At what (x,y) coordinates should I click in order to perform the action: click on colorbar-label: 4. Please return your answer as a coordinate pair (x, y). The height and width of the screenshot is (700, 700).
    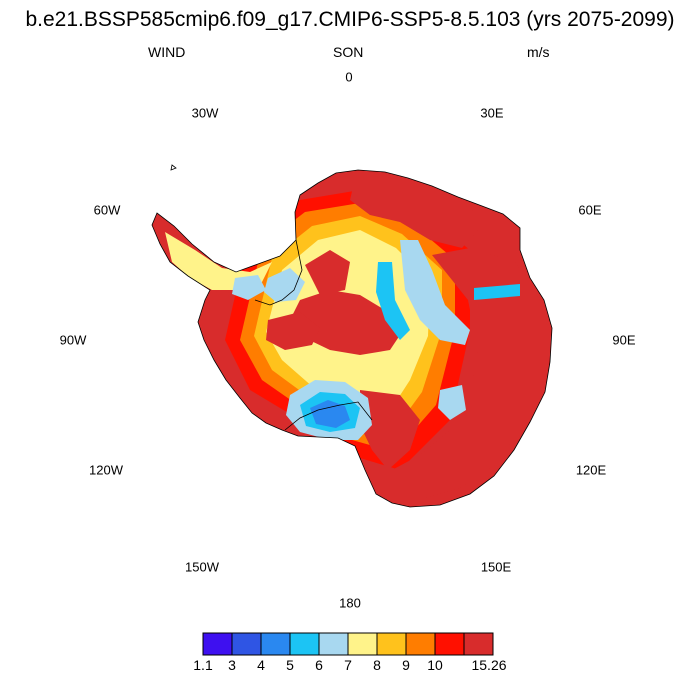
    Looking at the image, I should click on (261, 665).